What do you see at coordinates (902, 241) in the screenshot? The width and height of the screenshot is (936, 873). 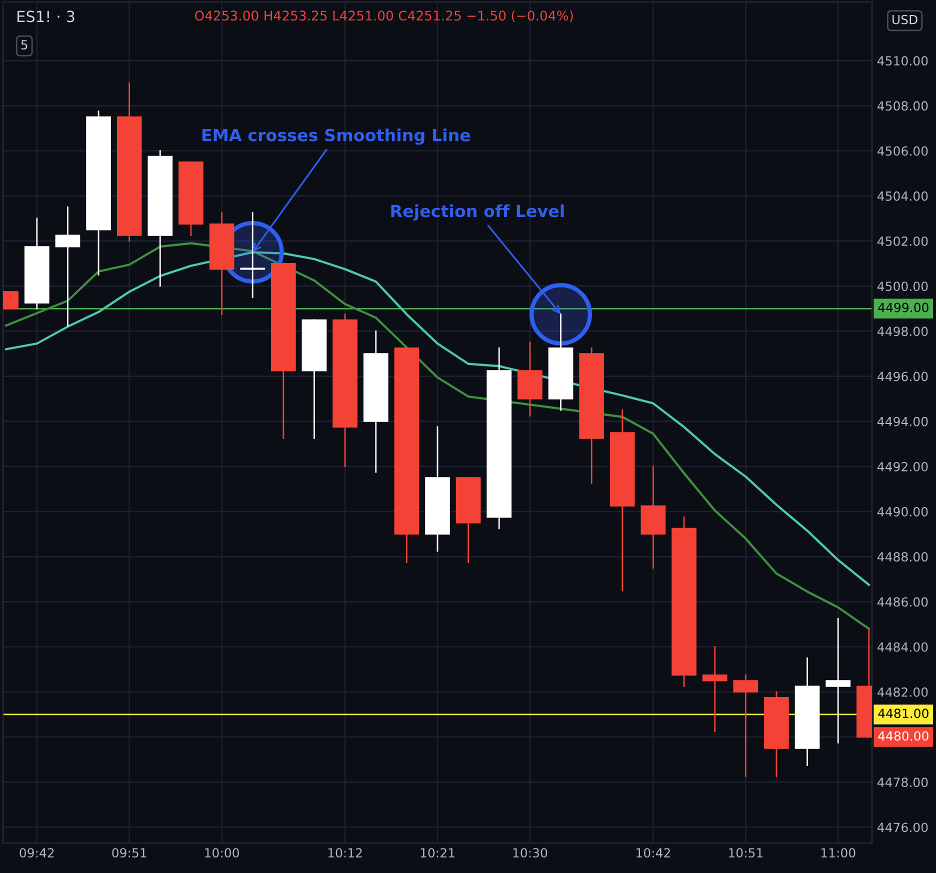 I see `y-tick-label: 4502.00` at bounding box center [902, 241].